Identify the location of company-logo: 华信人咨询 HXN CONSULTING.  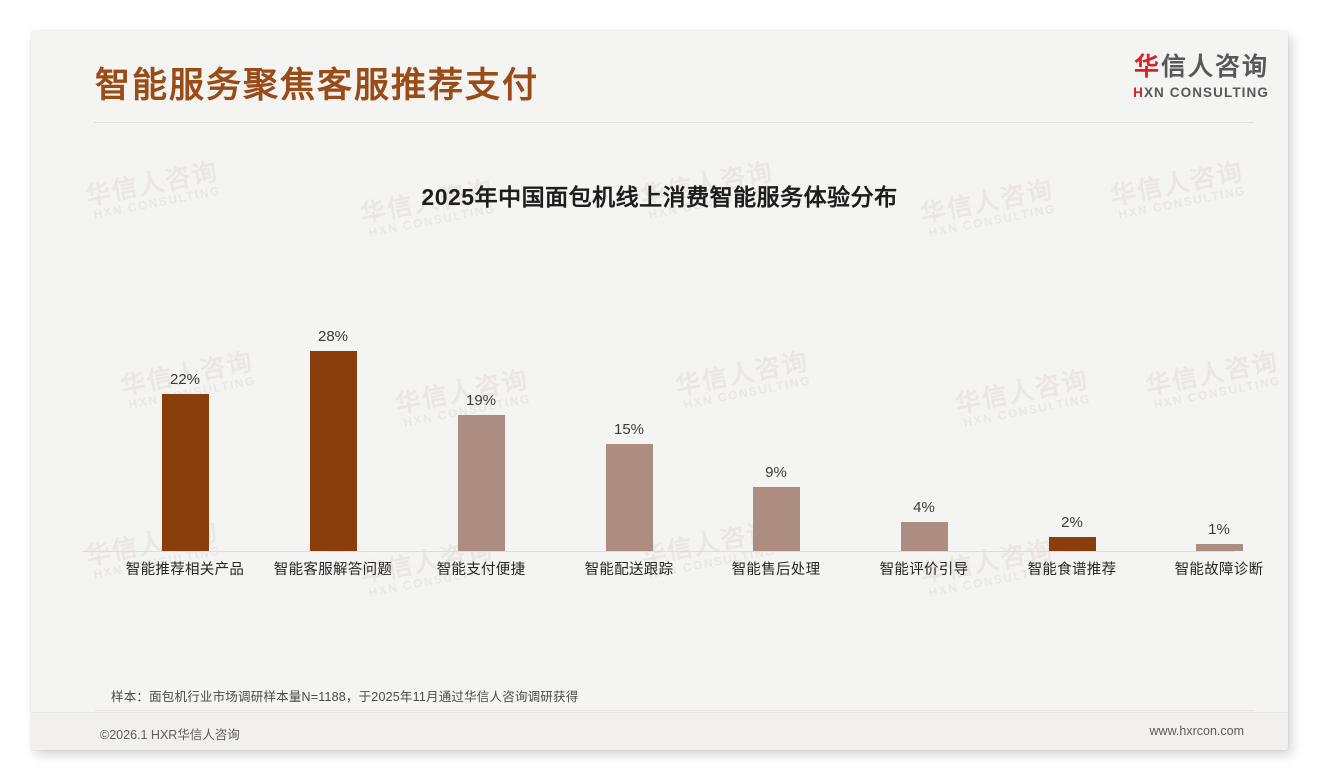
(1201, 78).